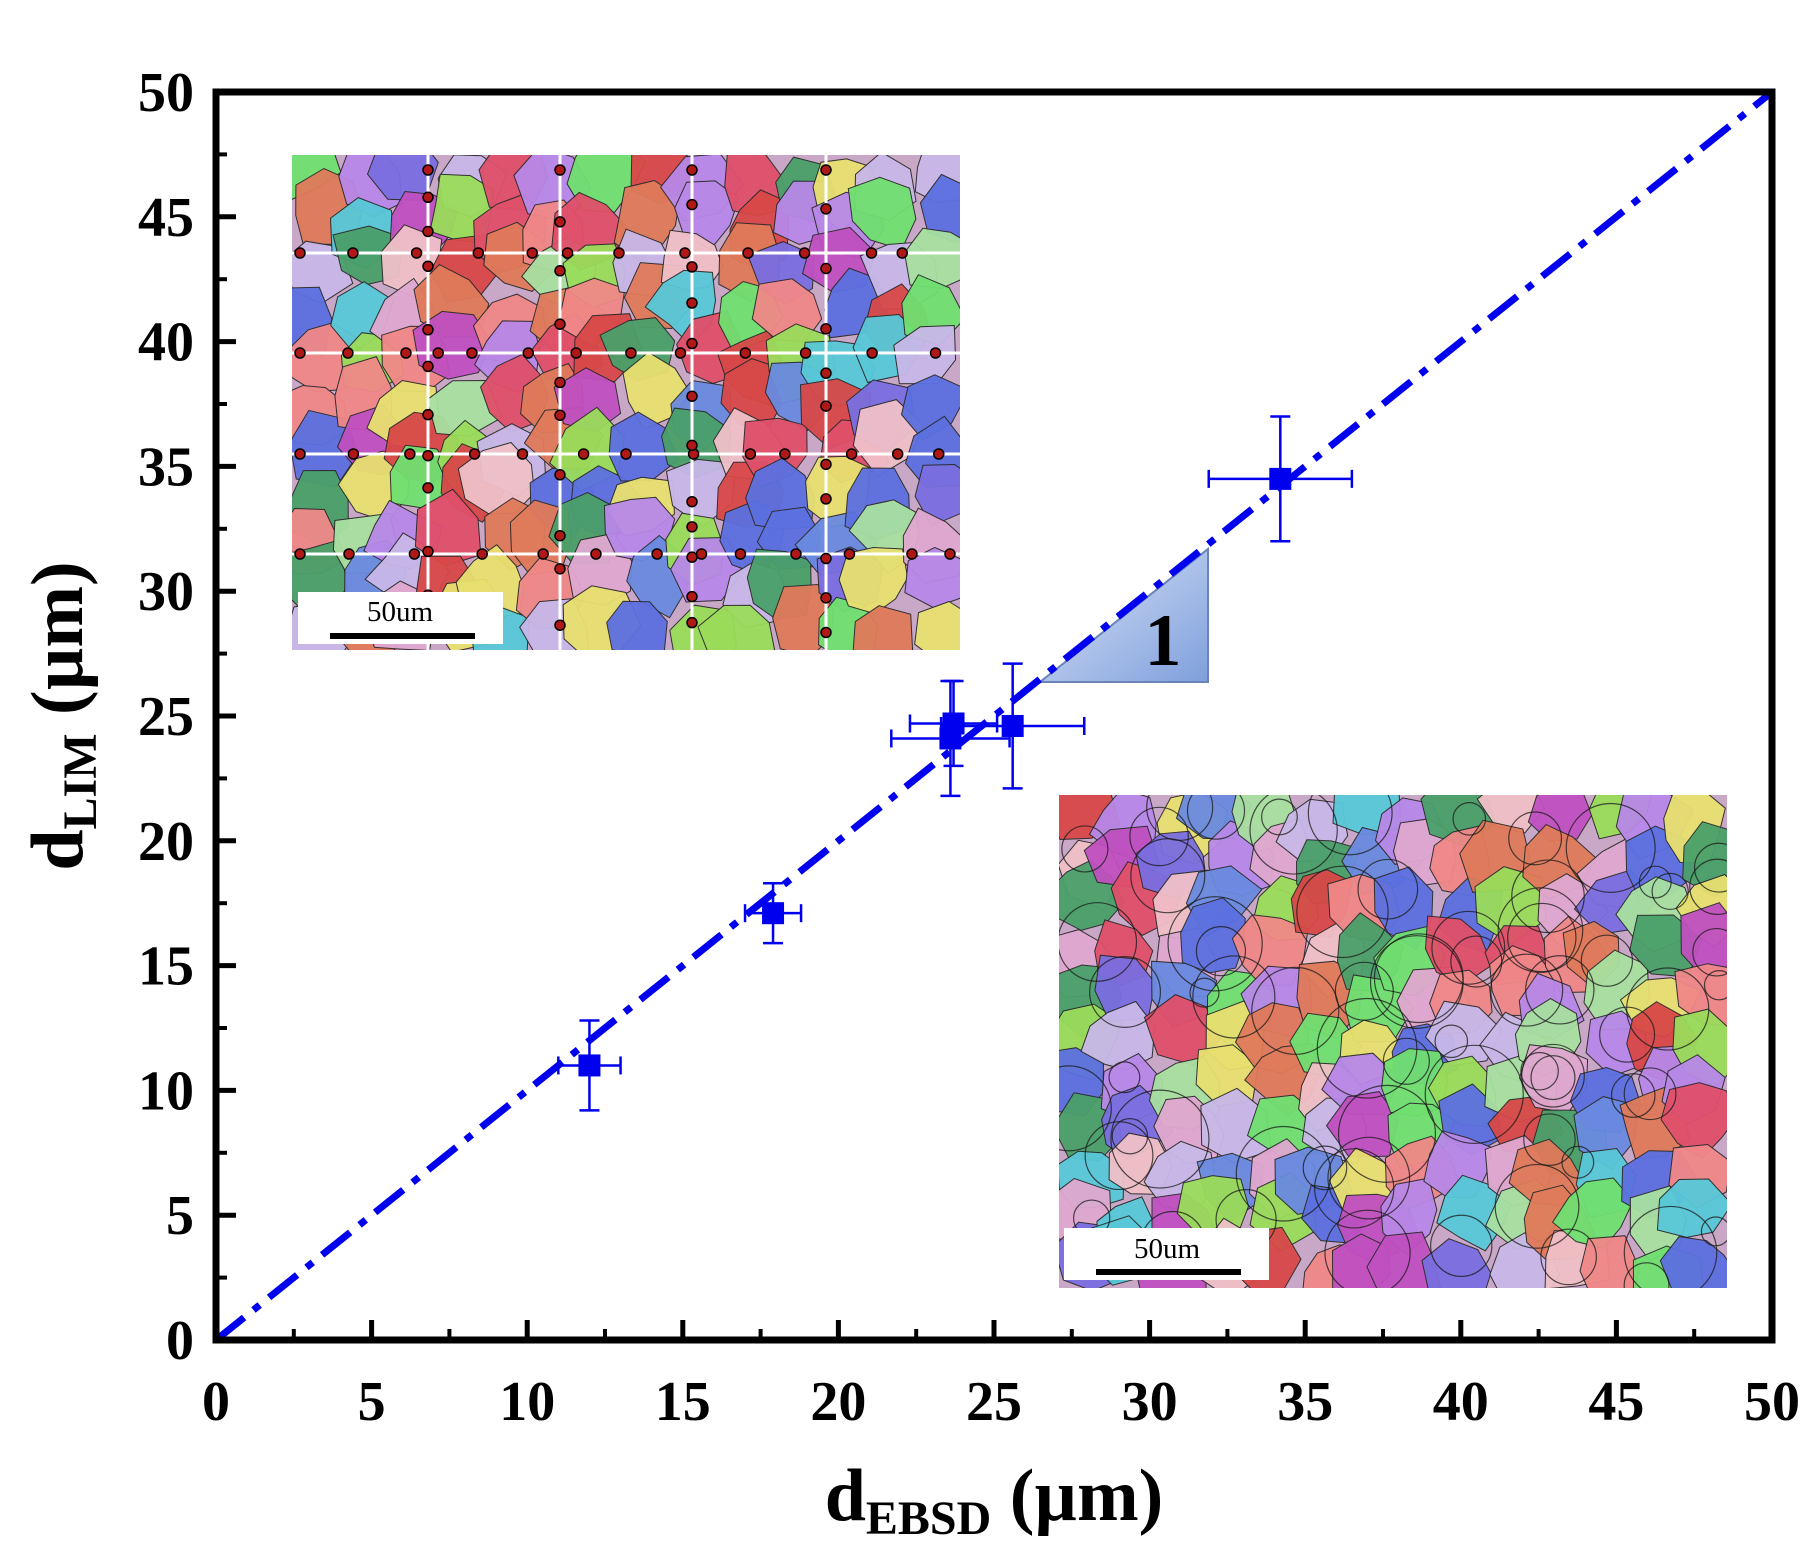 Image resolution: width=1820 pixels, height=1558 pixels. What do you see at coordinates (1167, 1249) in the screenshot?
I see `inset2-scale-label: 50um` at bounding box center [1167, 1249].